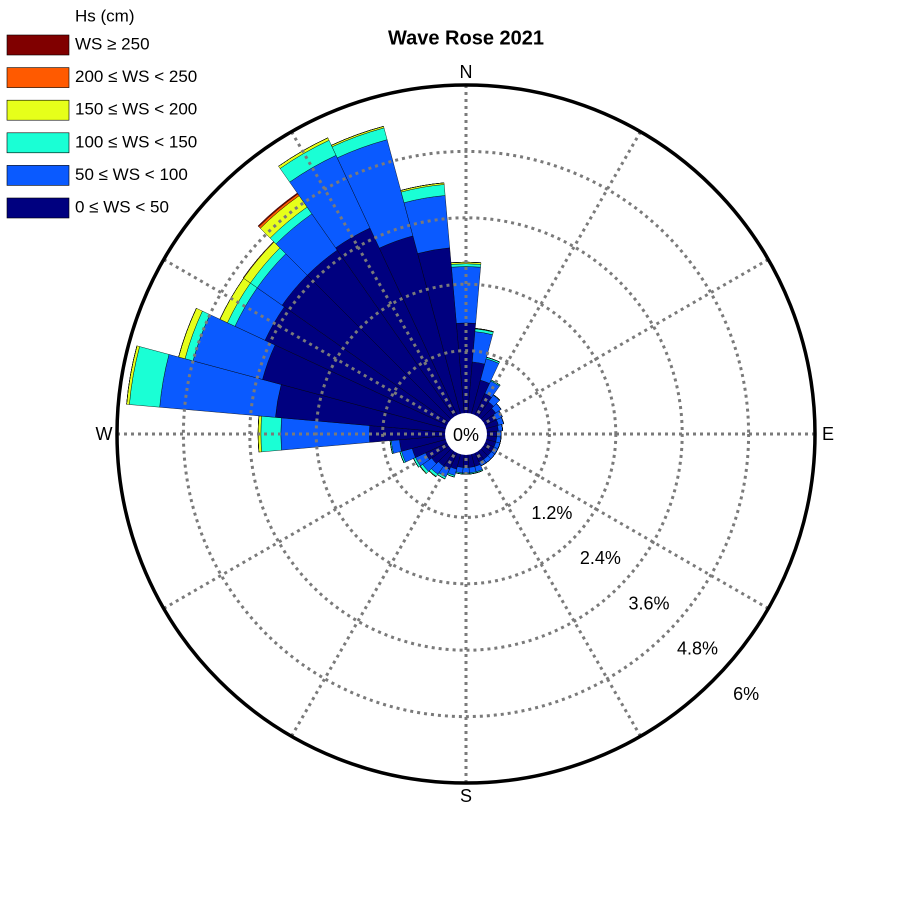 This screenshot has width=900, height=905. I want to click on direction-label: E, so click(828, 434).